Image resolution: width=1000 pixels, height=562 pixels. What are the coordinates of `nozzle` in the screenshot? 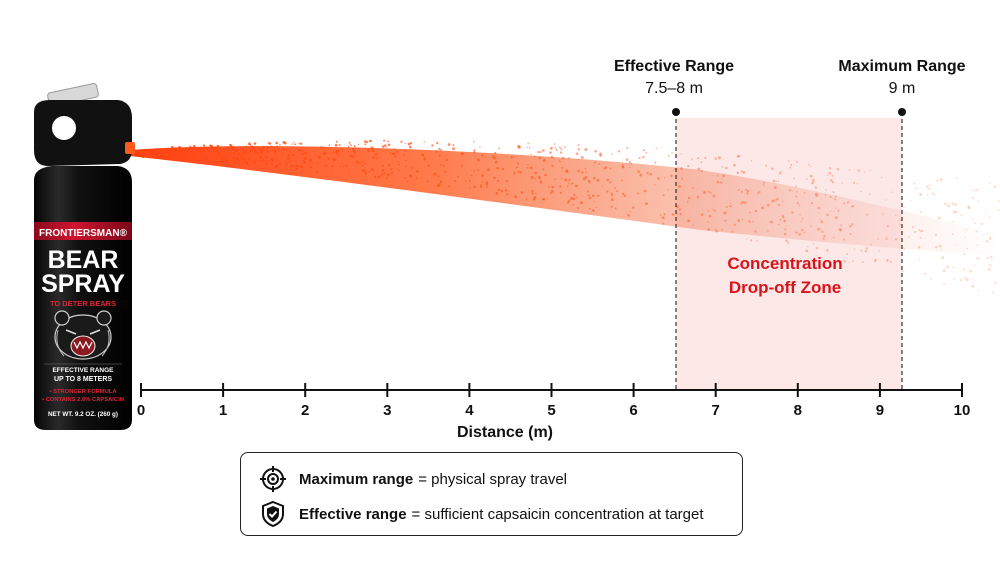 It's located at (130, 148).